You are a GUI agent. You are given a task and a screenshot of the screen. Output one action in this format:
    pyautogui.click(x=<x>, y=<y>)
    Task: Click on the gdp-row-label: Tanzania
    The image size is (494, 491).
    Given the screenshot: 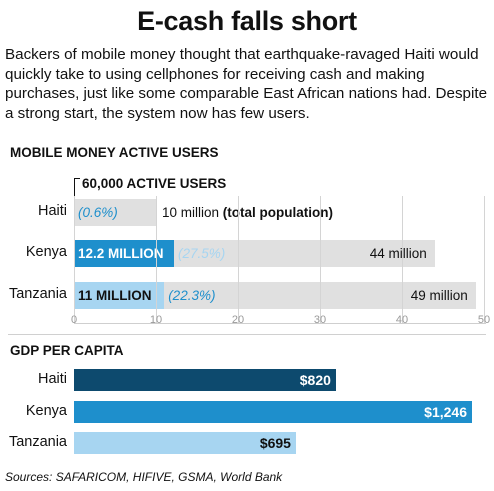 What is the action you would take?
    pyautogui.click(x=37, y=442)
    